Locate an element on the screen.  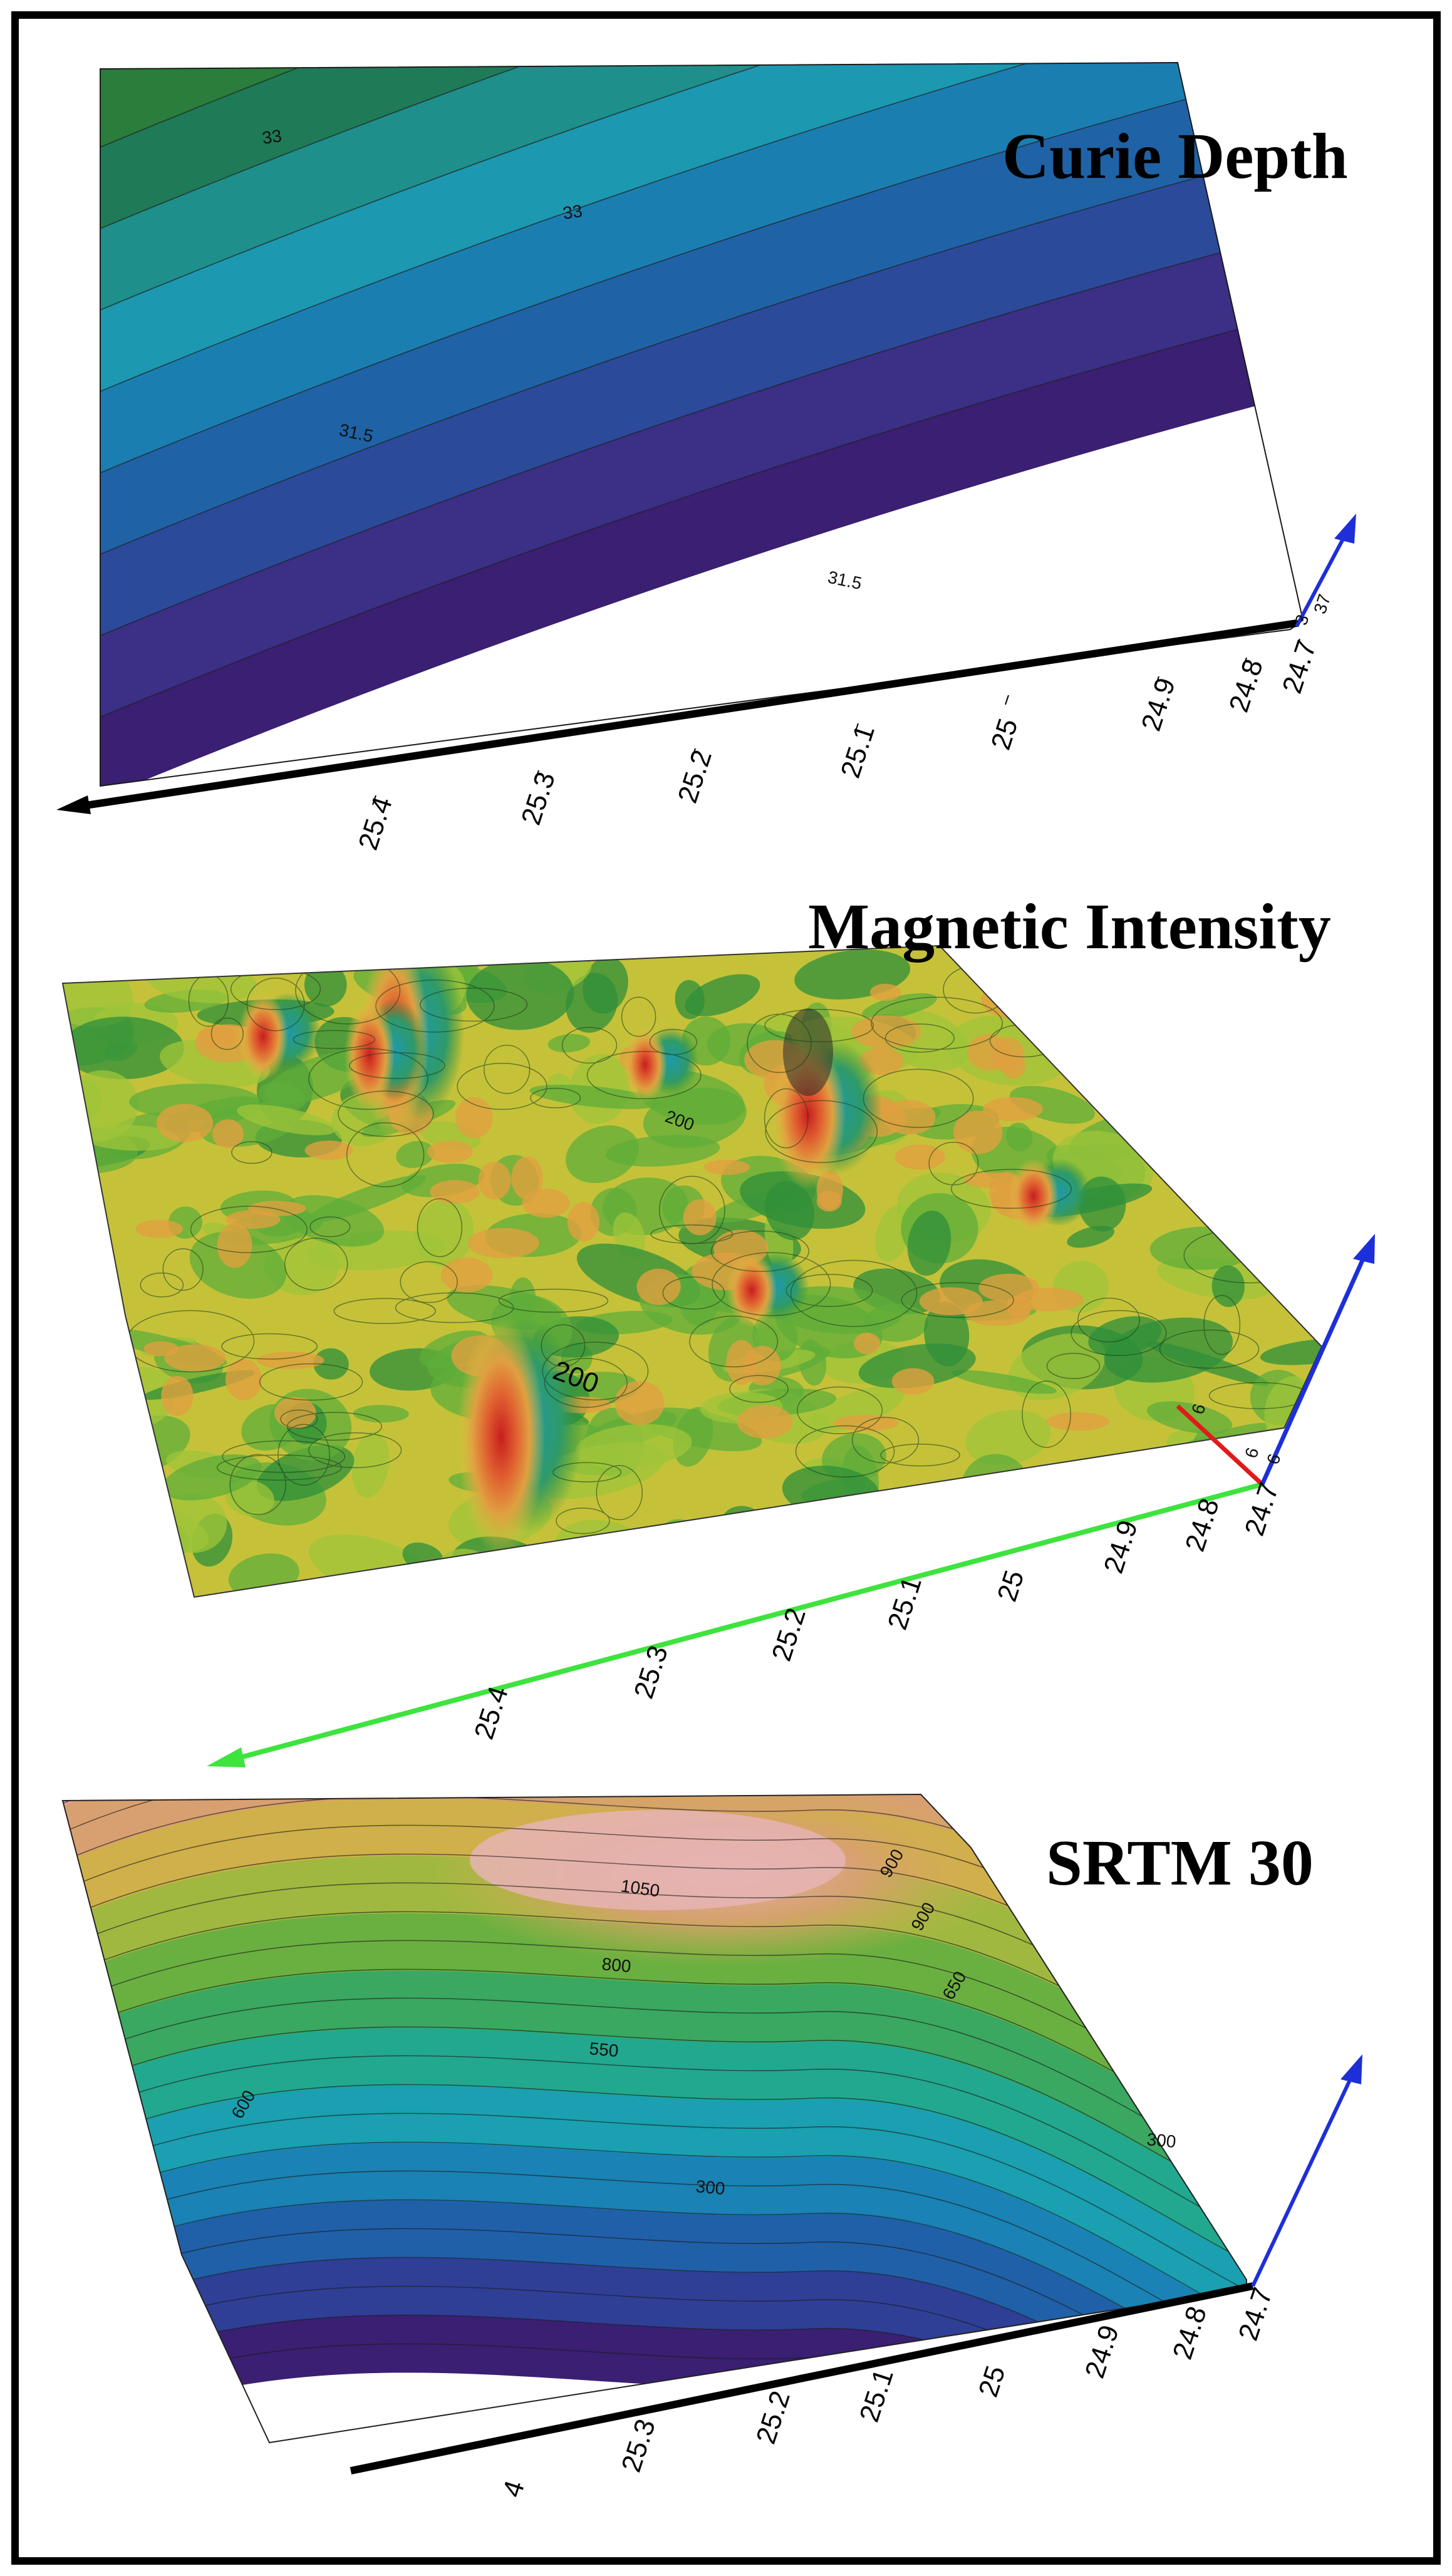
srtm30-contour-label: 550 is located at coordinates (603, 2050).